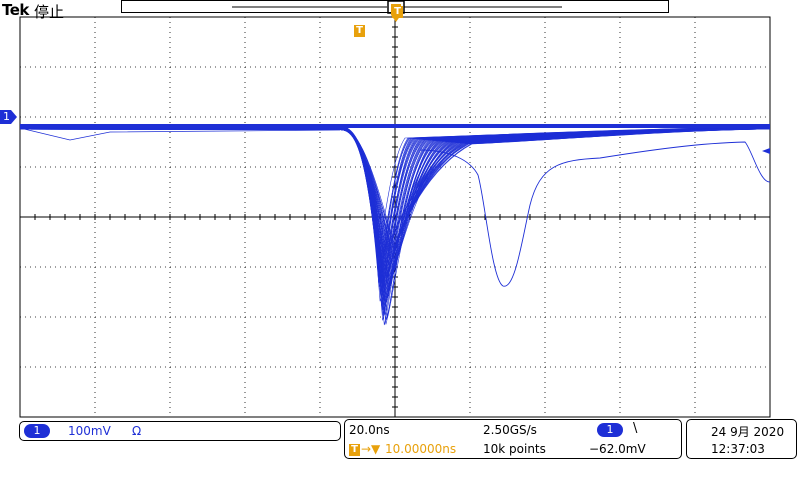 The height and width of the screenshot is (480, 800). Describe the element at coordinates (37, 431) in the screenshot. I see `channel1-badge: 1` at that location.